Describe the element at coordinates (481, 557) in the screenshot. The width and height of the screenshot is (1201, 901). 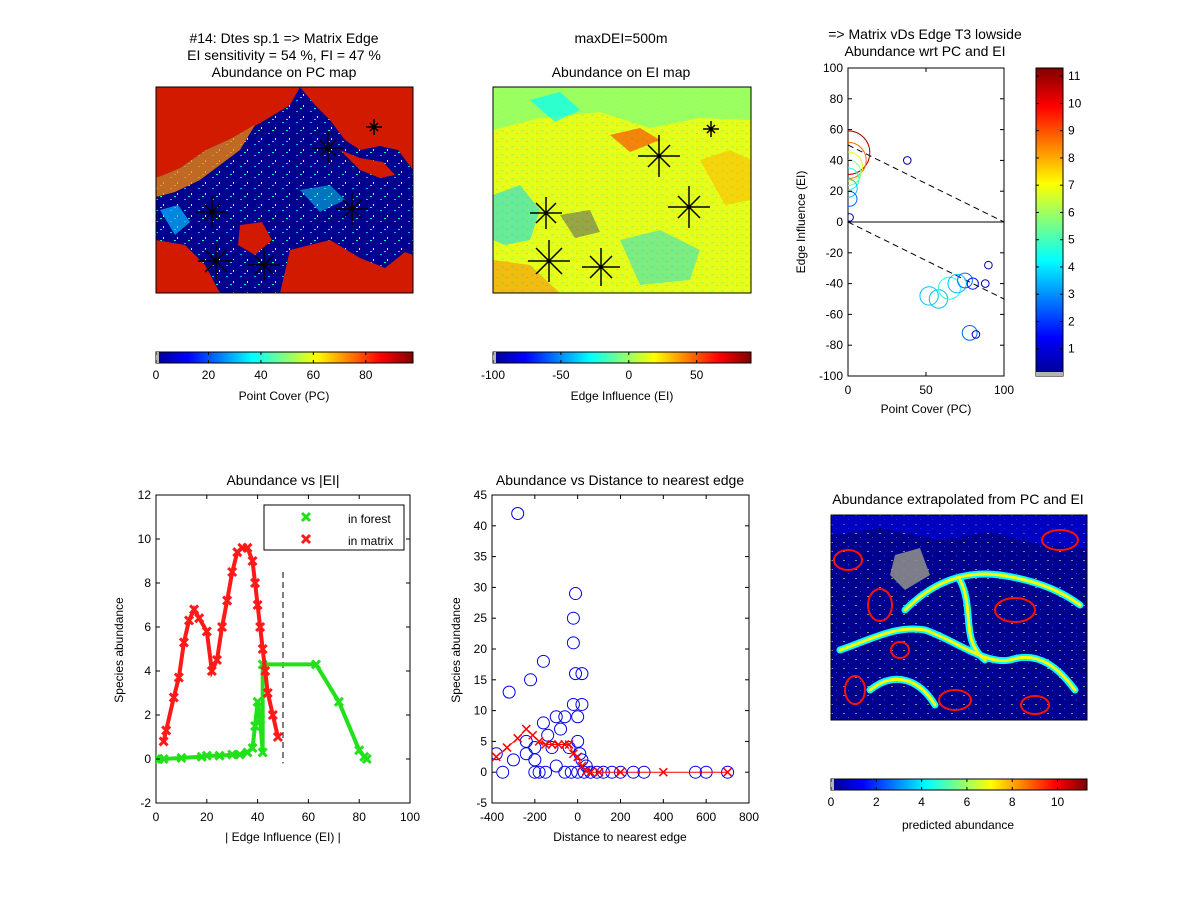
I see `y-tick-label: 35` at that location.